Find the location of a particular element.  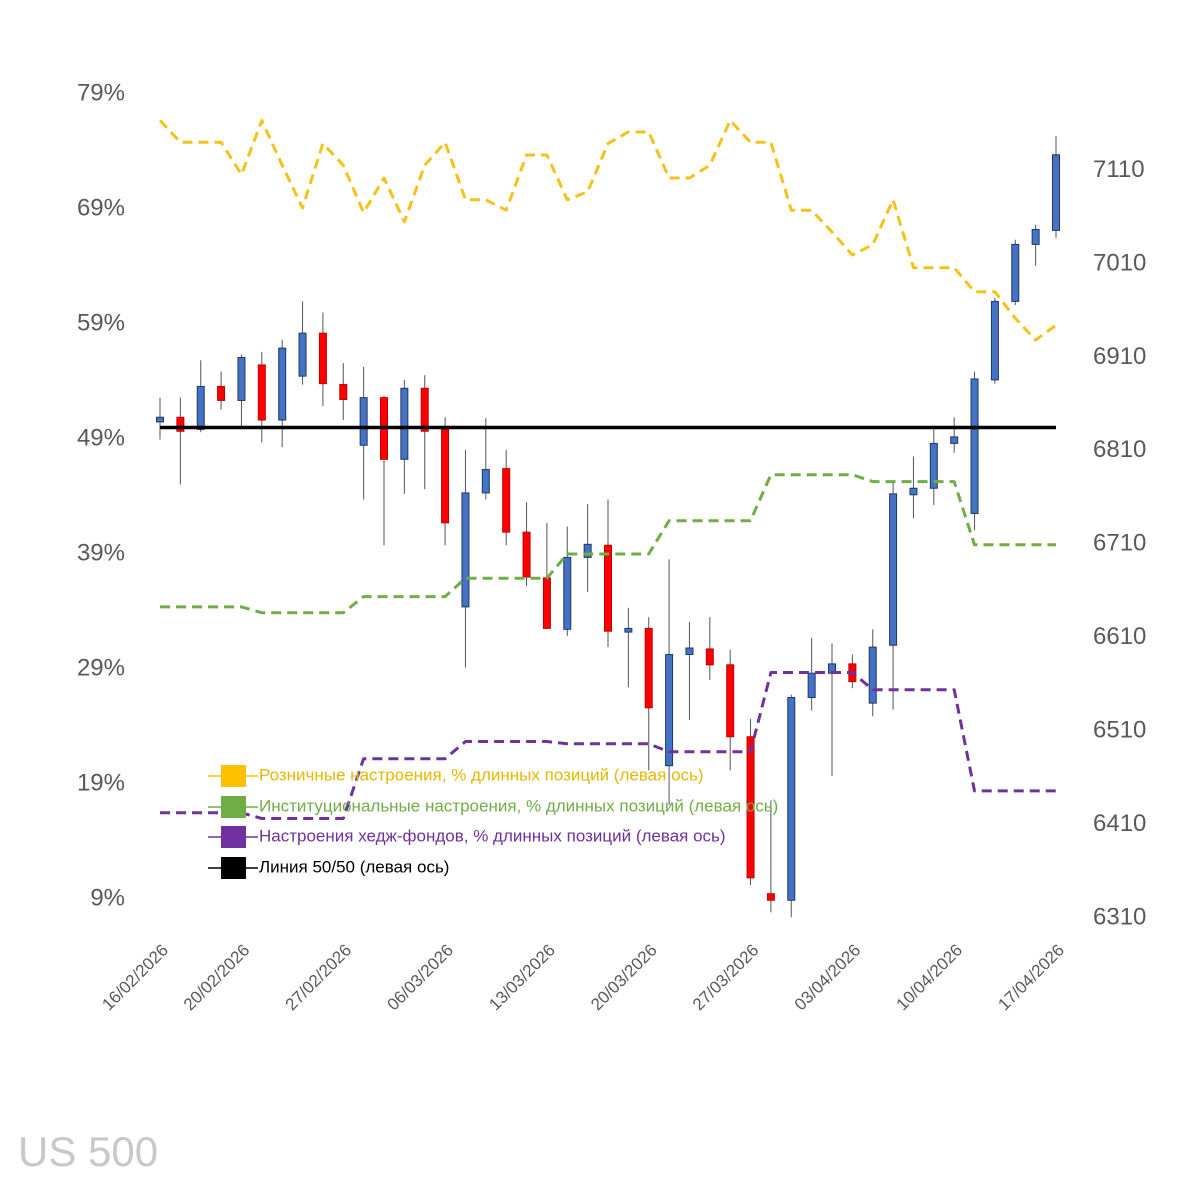

y-tick-label: 49% is located at coordinates (101, 437).